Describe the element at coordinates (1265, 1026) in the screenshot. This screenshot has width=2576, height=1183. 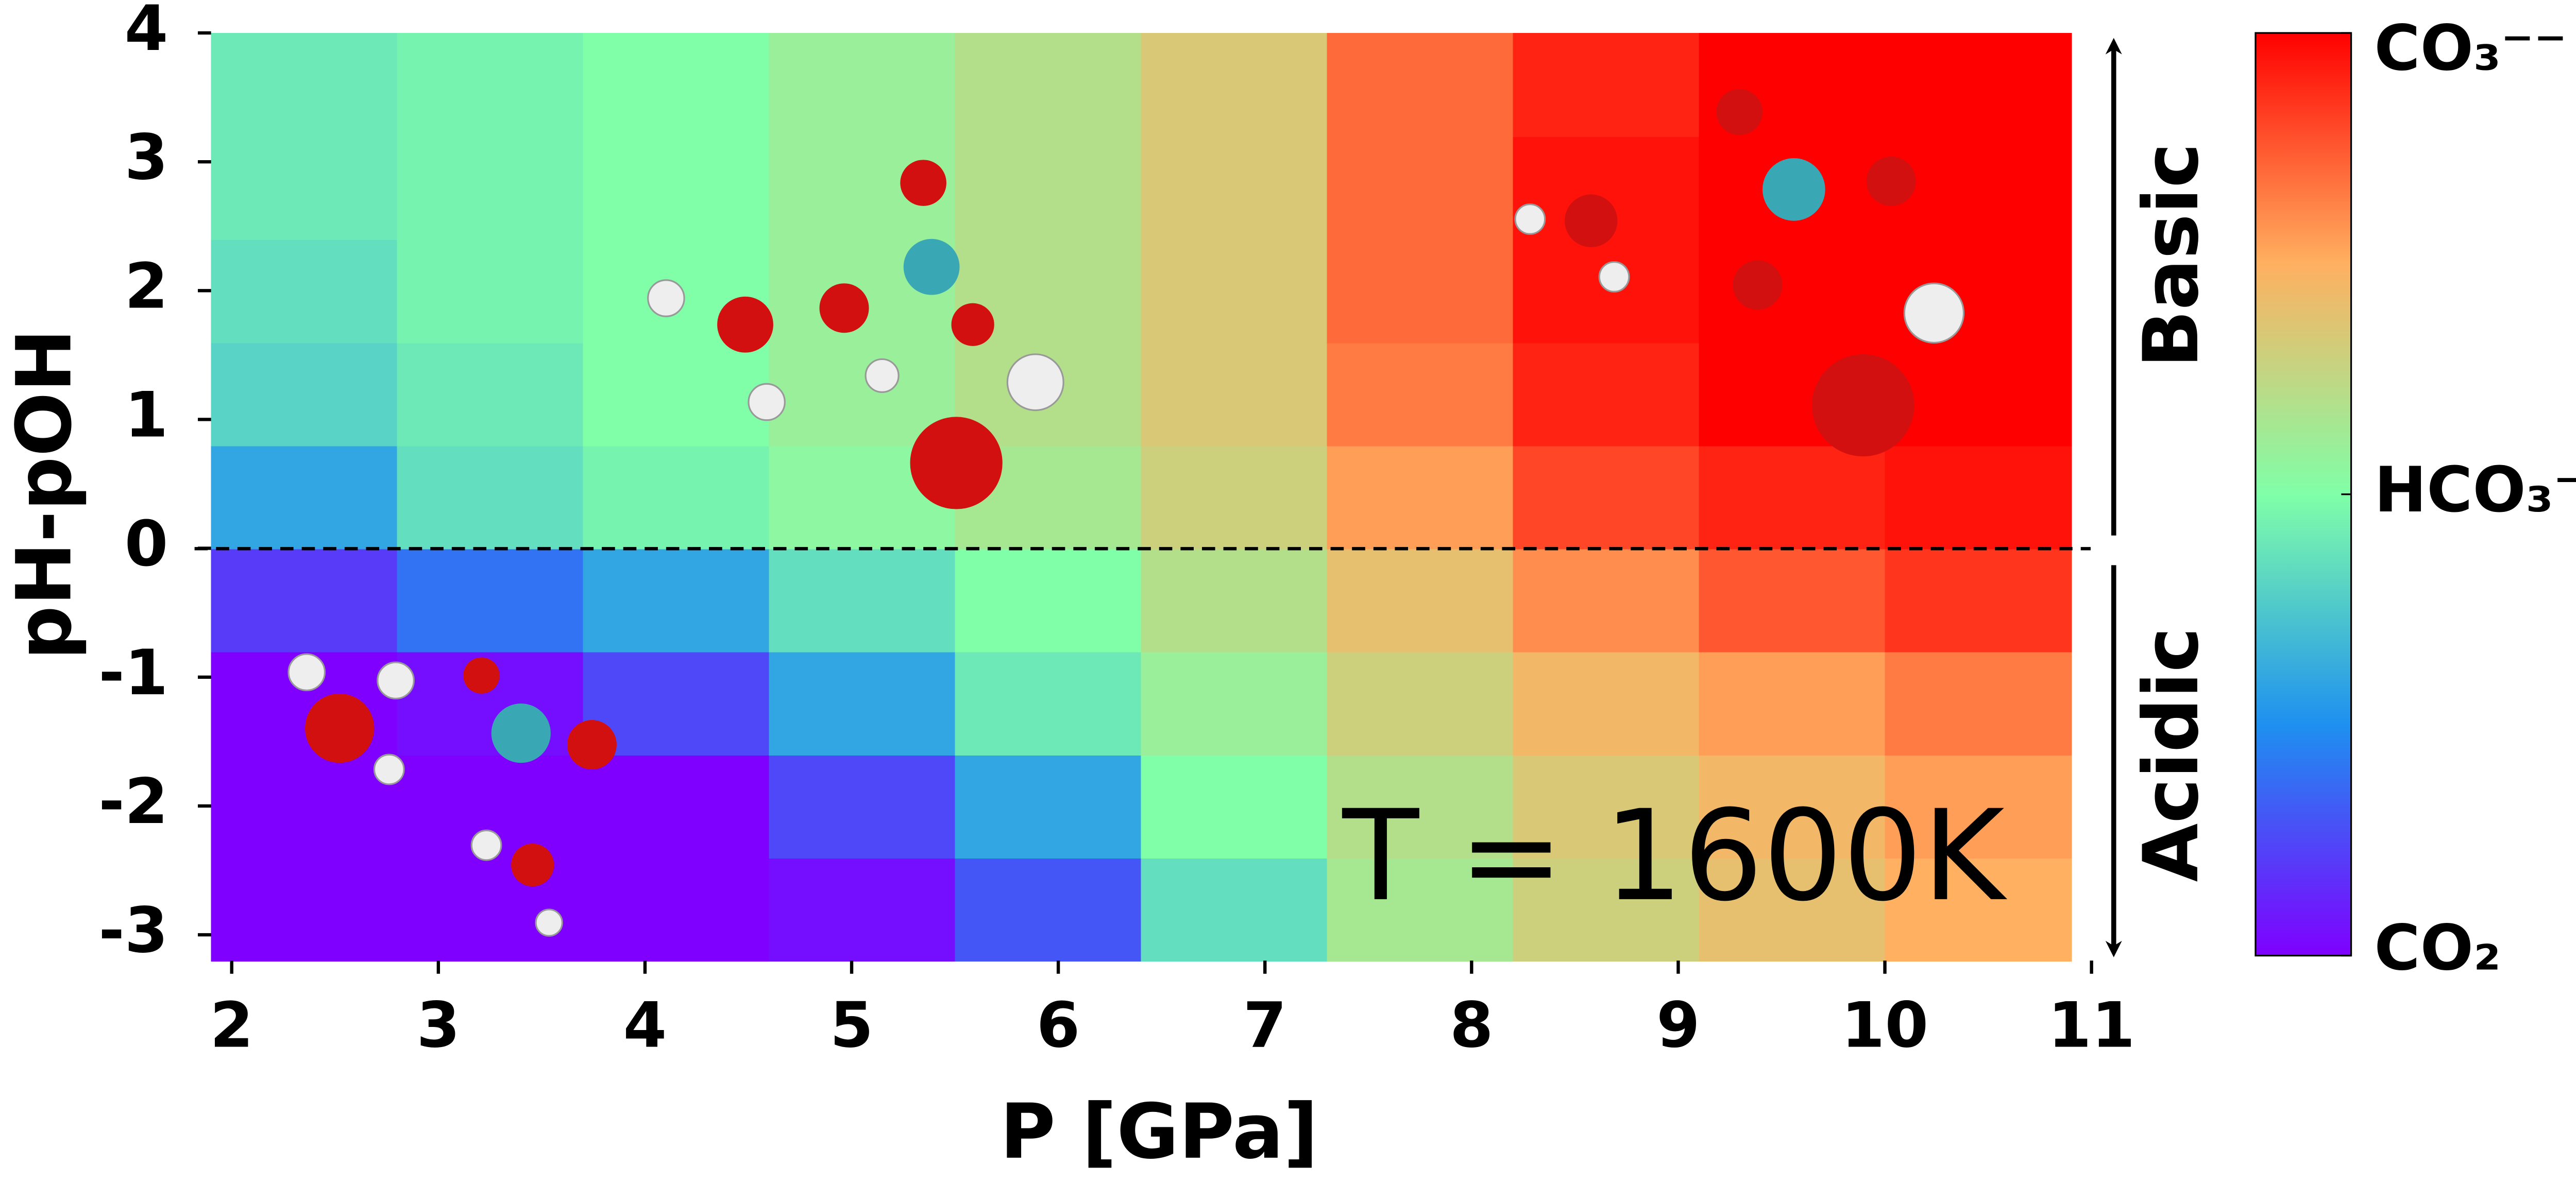
I see `x-tick-label: 7` at that location.